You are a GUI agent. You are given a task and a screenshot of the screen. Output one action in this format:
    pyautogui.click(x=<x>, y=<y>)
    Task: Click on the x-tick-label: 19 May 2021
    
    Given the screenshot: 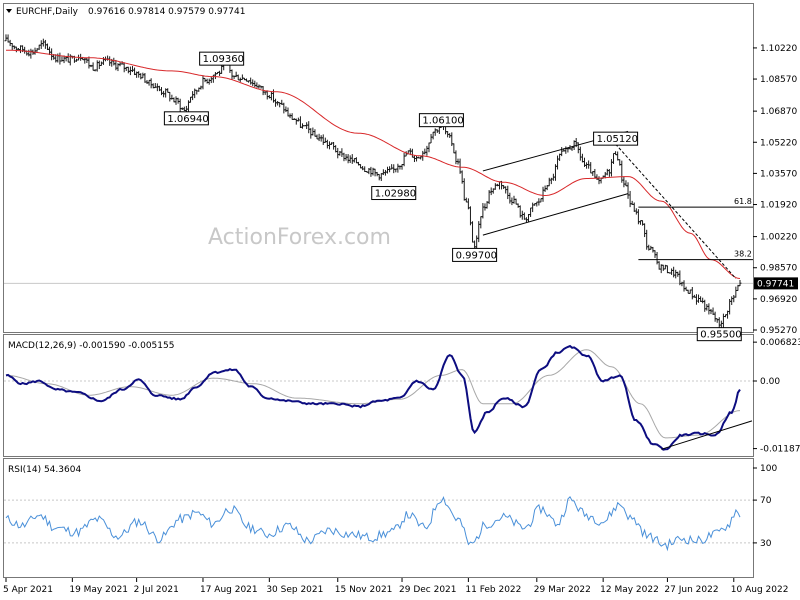 What is the action you would take?
    pyautogui.click(x=98, y=590)
    